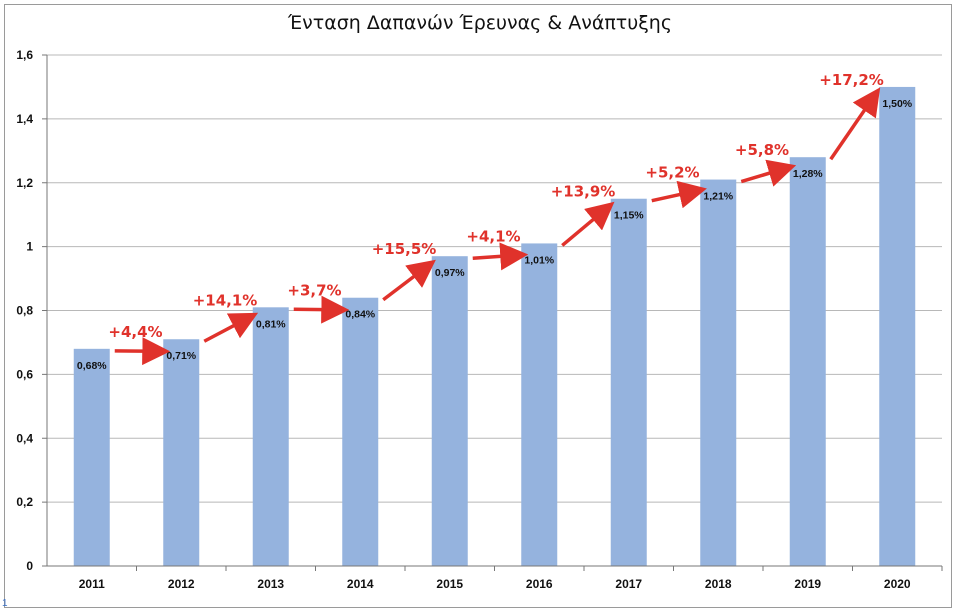 This screenshot has height=616, width=960. I want to click on data-label: 0,84%, so click(360, 315).